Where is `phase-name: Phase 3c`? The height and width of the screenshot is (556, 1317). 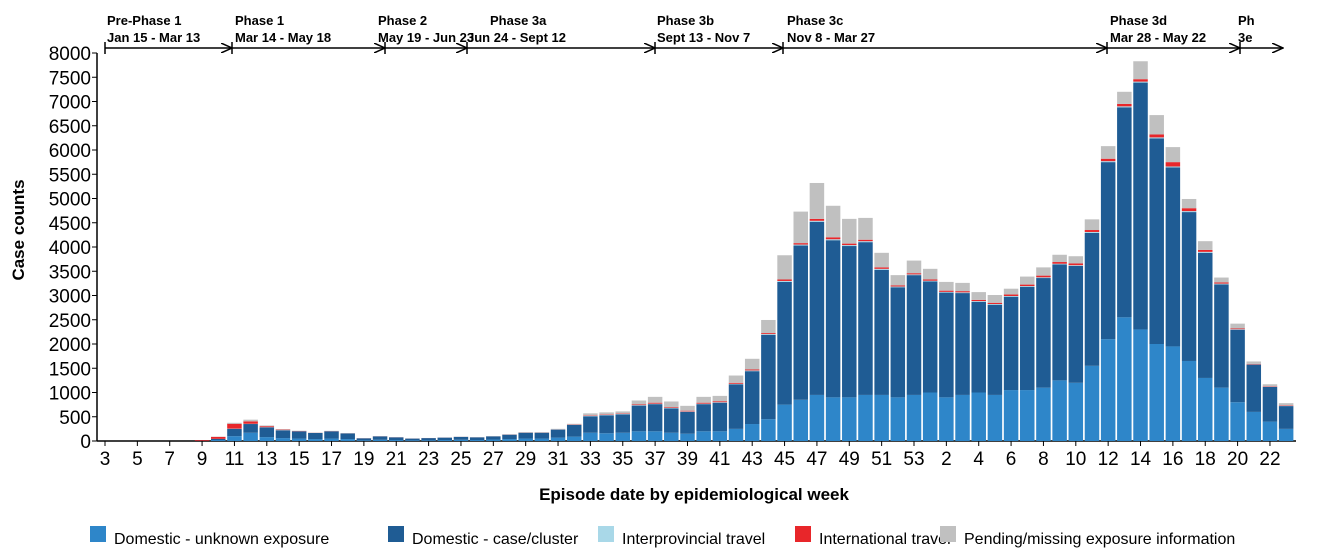 phase-name: Phase 3c is located at coordinates (815, 20).